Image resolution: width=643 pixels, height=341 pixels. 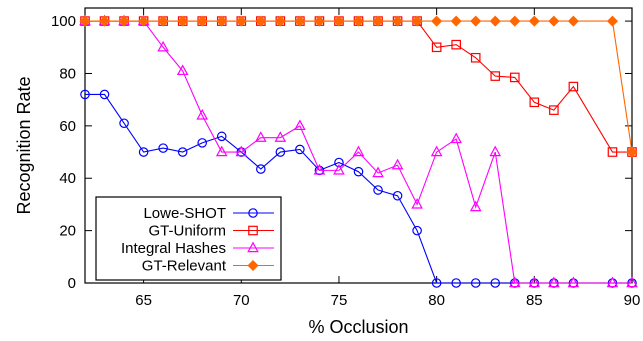 I want to click on legend-label: Lowe-SHOT, so click(x=184, y=213).